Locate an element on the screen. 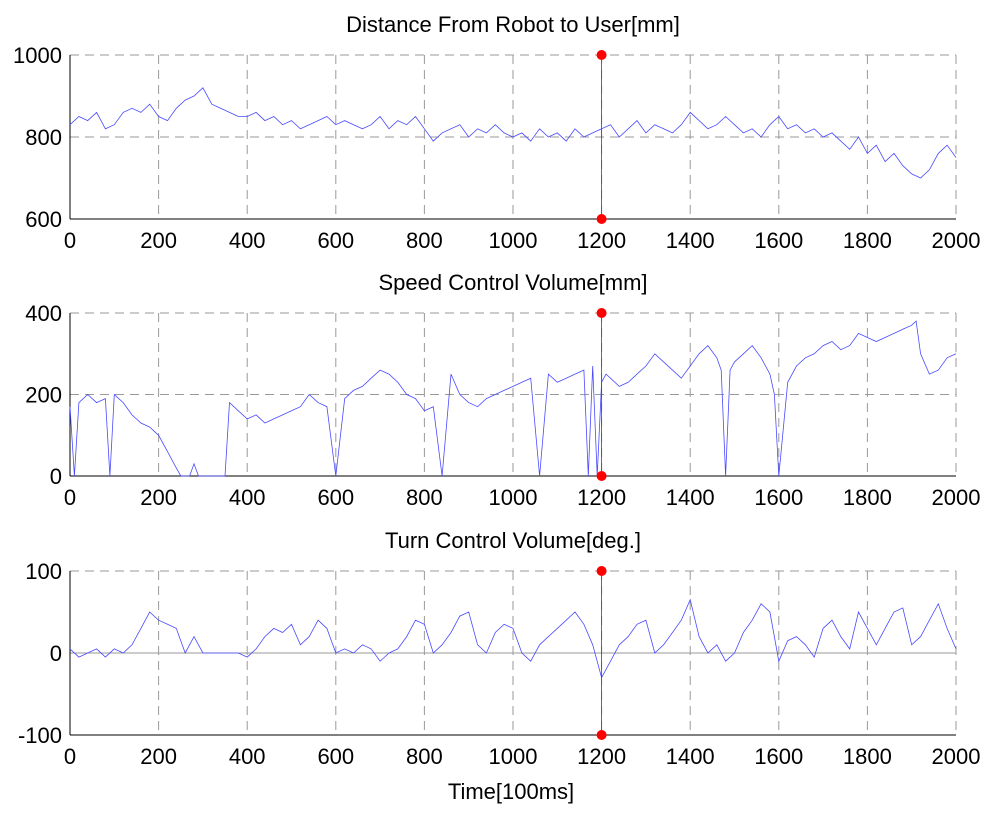 This screenshot has height=815, width=1000. chart-title: Distance From Robot to User[mm] is located at coordinates (513, 24).